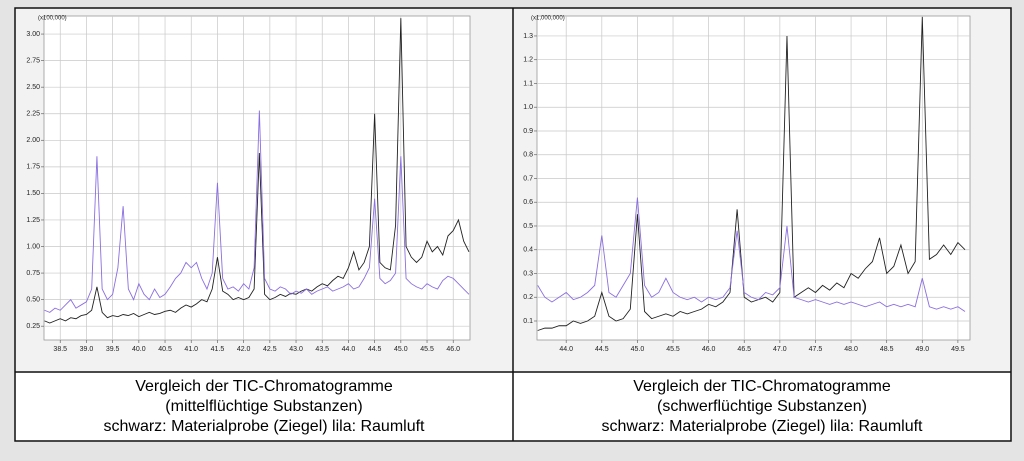  What do you see at coordinates (87, 349) in the screenshot?
I see `x-tick-label: 39.0` at bounding box center [87, 349].